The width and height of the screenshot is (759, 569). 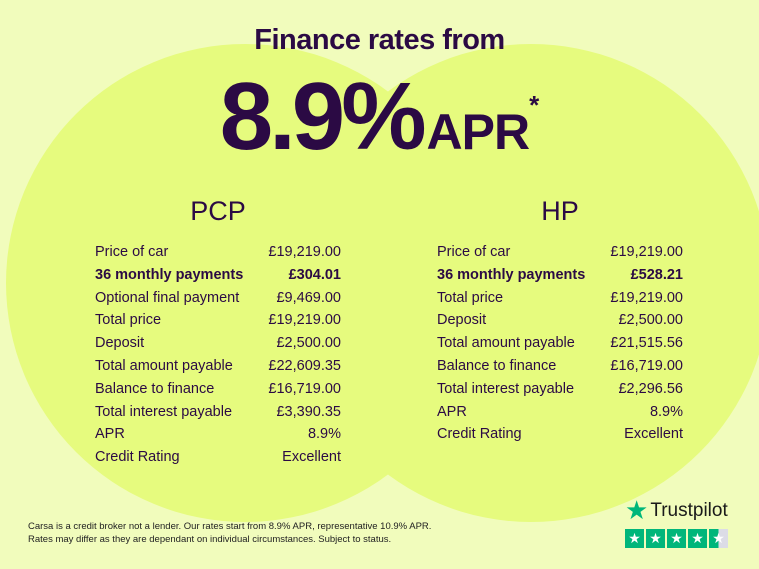 I want to click on row-value: £21,515.56, so click(x=646, y=343).